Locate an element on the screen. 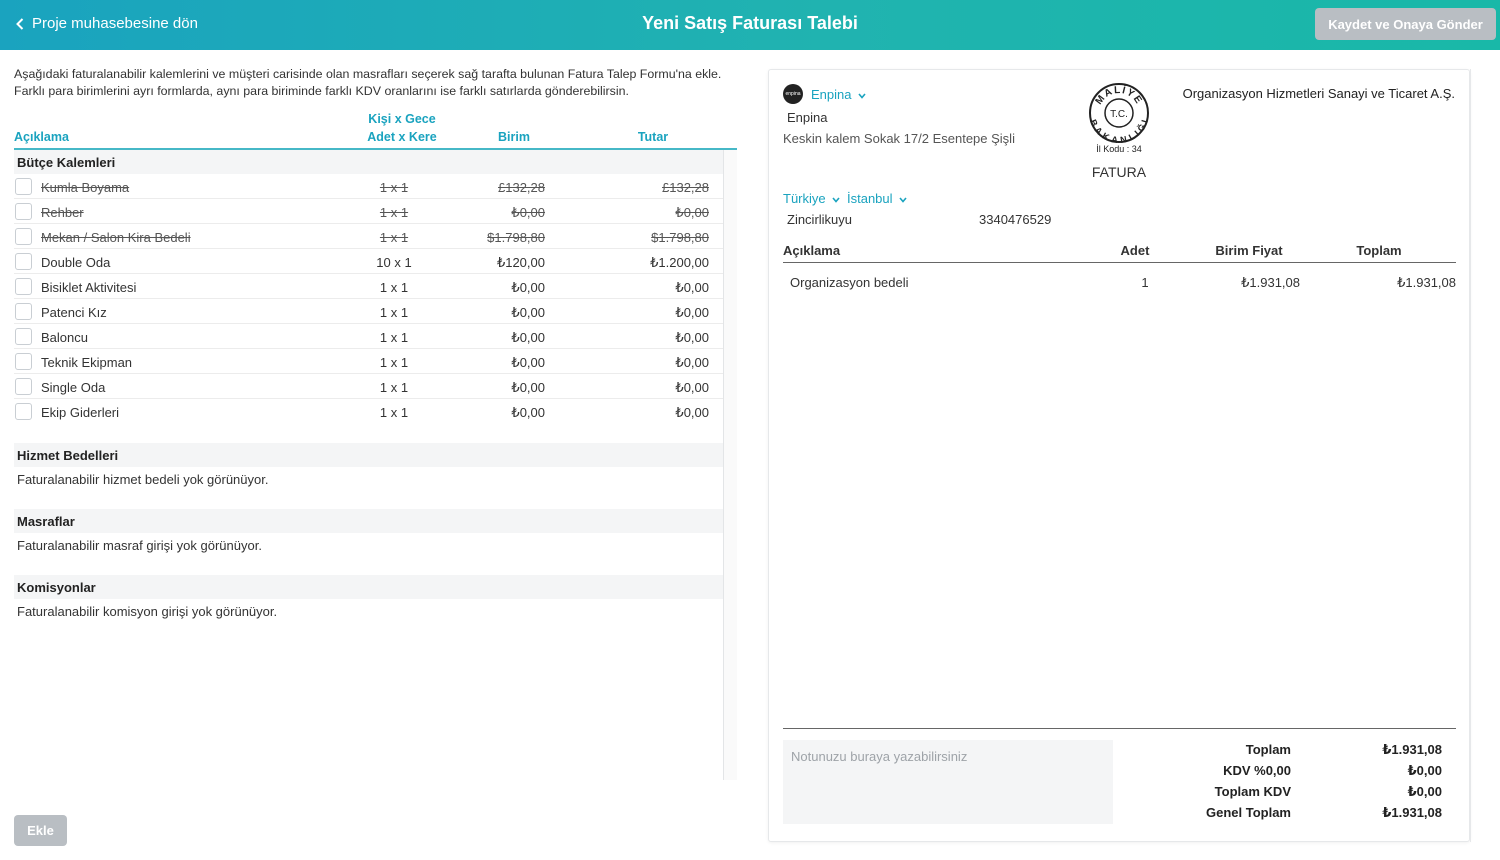 This screenshot has height=860, width=1500. row-total: $1.798,80 is located at coordinates (680, 237).